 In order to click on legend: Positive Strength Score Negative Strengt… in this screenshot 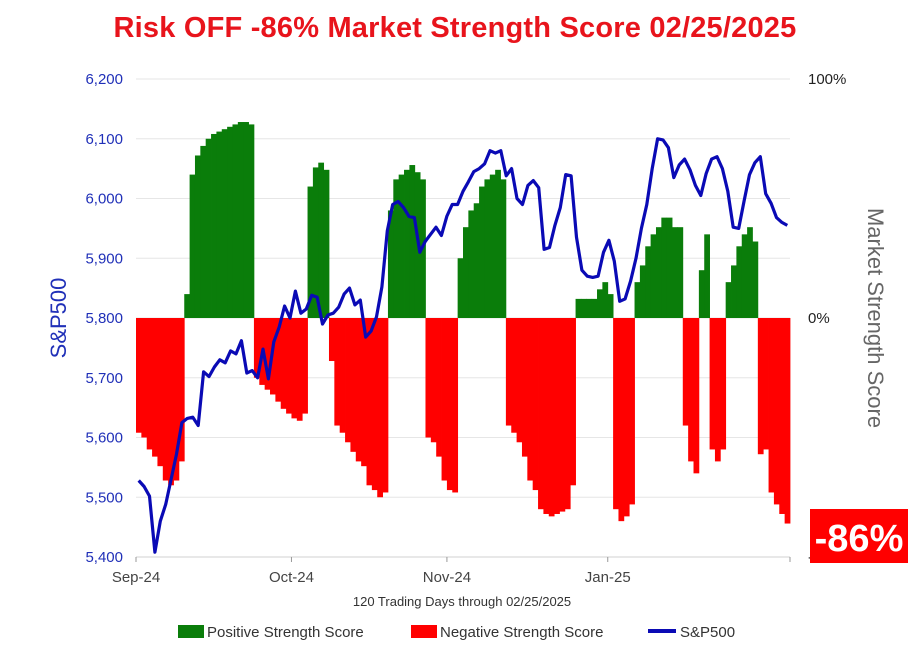, I will do `click(456, 632)`.